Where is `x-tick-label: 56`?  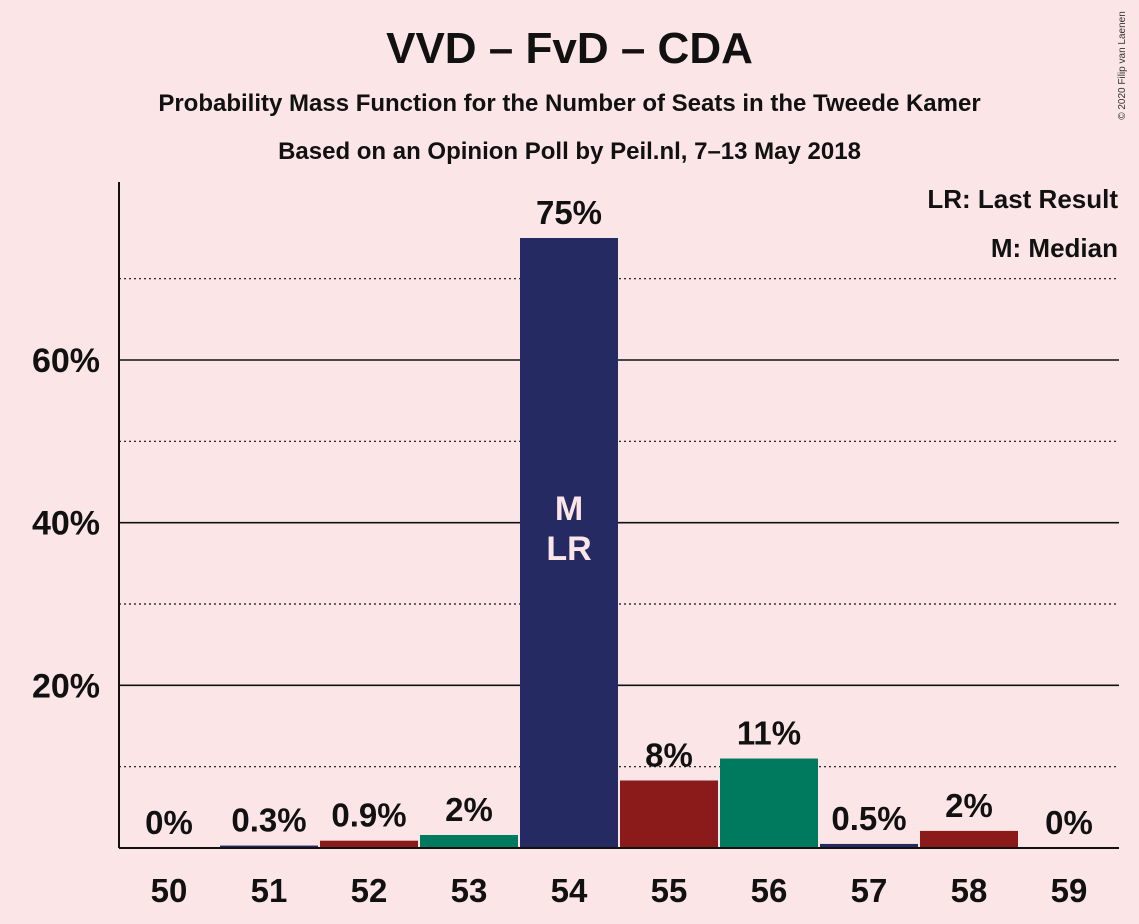
x-tick-label: 56 is located at coordinates (769, 890).